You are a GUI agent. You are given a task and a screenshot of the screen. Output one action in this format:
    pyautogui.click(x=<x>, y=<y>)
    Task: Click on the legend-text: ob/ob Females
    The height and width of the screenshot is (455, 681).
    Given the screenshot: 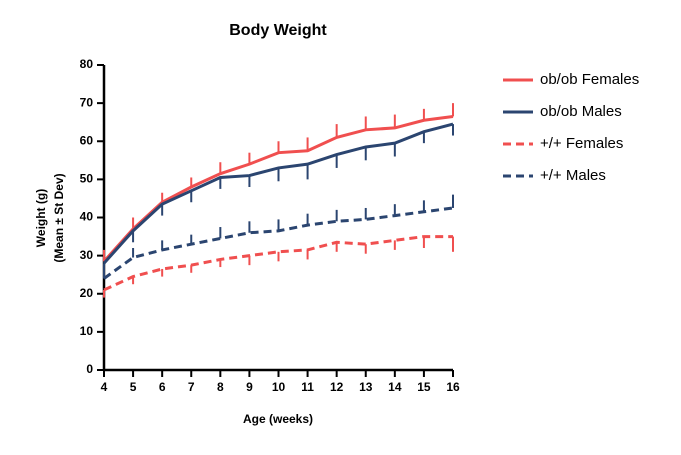 What is the action you would take?
    pyautogui.click(x=589, y=79)
    